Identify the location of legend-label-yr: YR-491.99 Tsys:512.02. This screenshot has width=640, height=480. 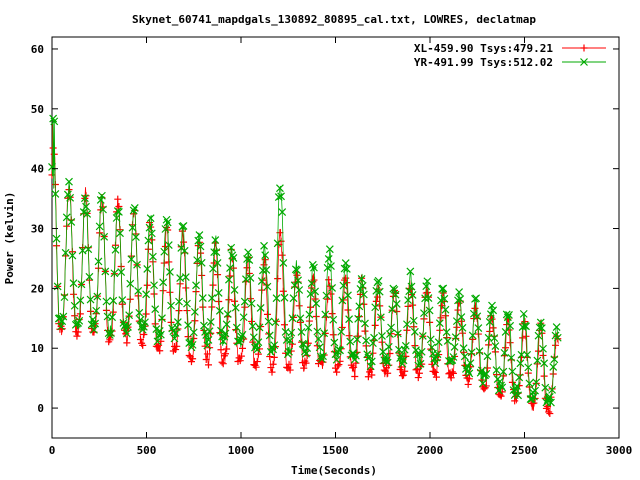
(483, 62).